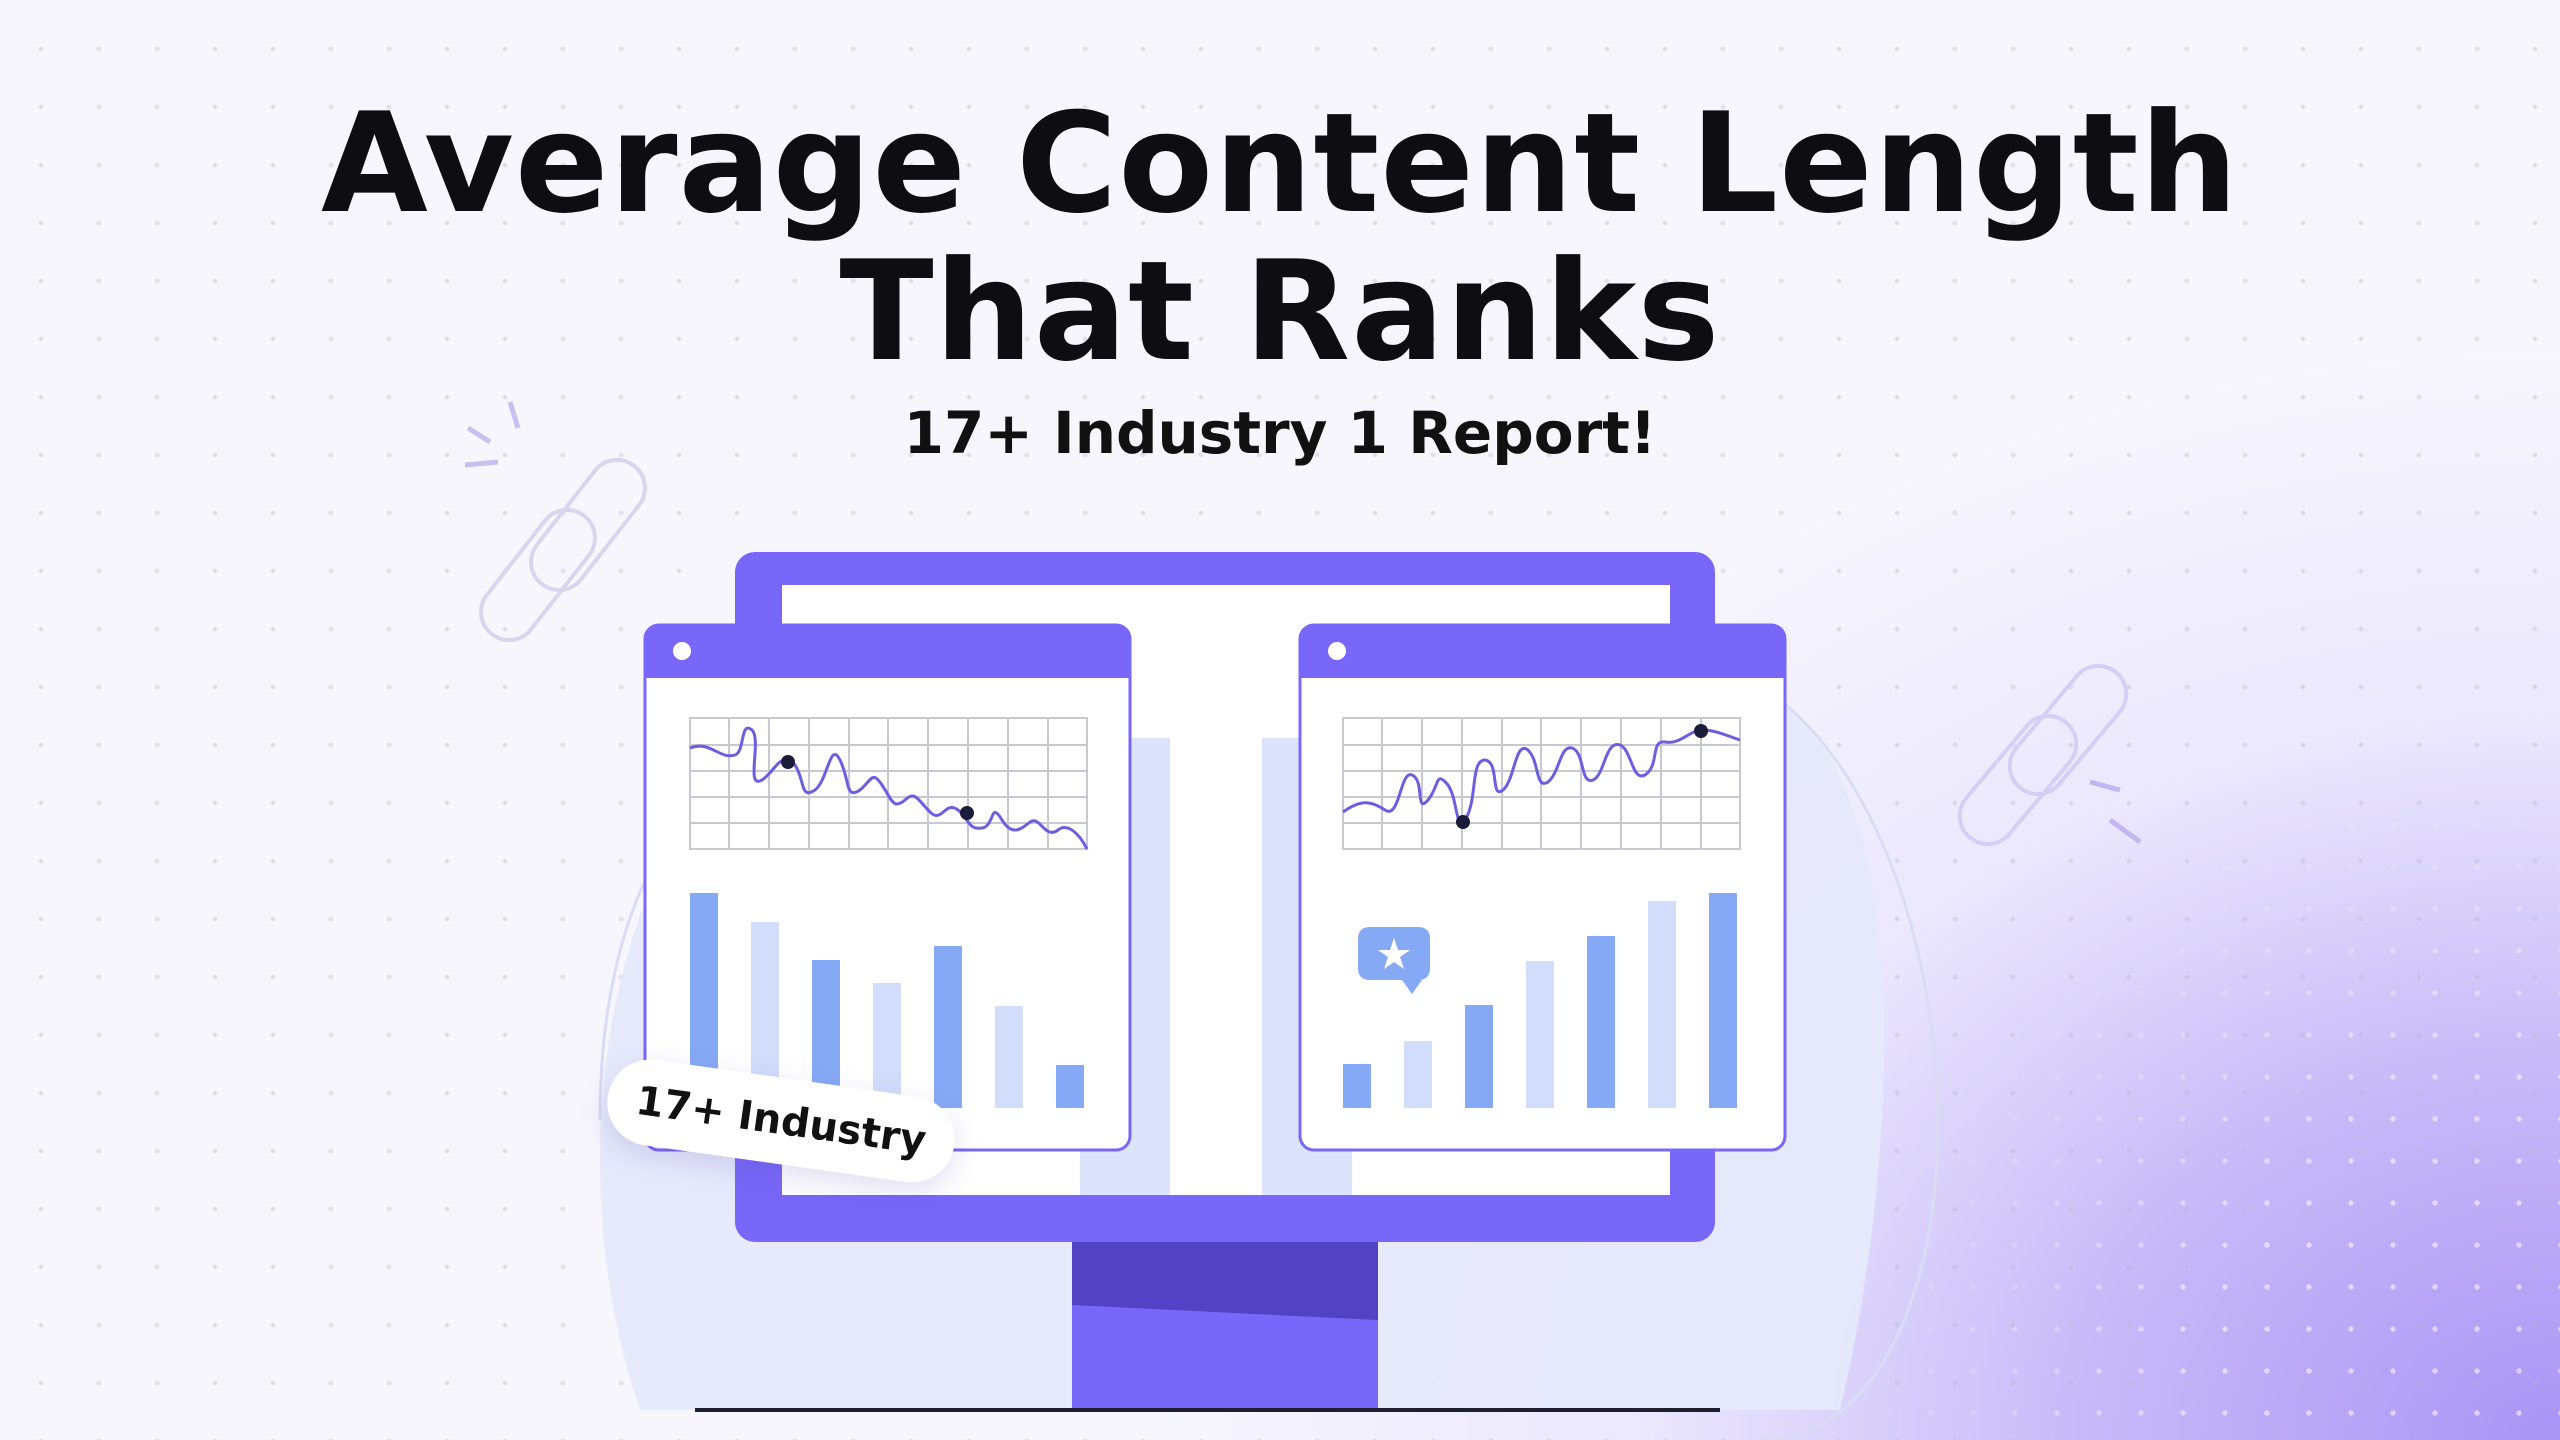 The width and height of the screenshot is (2560, 1440). Describe the element at coordinates (889, 788) in the screenshot. I see `left-line-chart` at that location.